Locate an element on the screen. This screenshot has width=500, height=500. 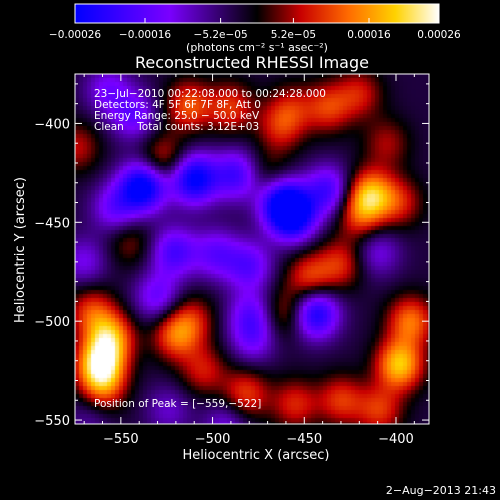
annotation-time: 23−Jul−2010 00:22:08.000 to 00:24:28.000 is located at coordinates (210, 94).